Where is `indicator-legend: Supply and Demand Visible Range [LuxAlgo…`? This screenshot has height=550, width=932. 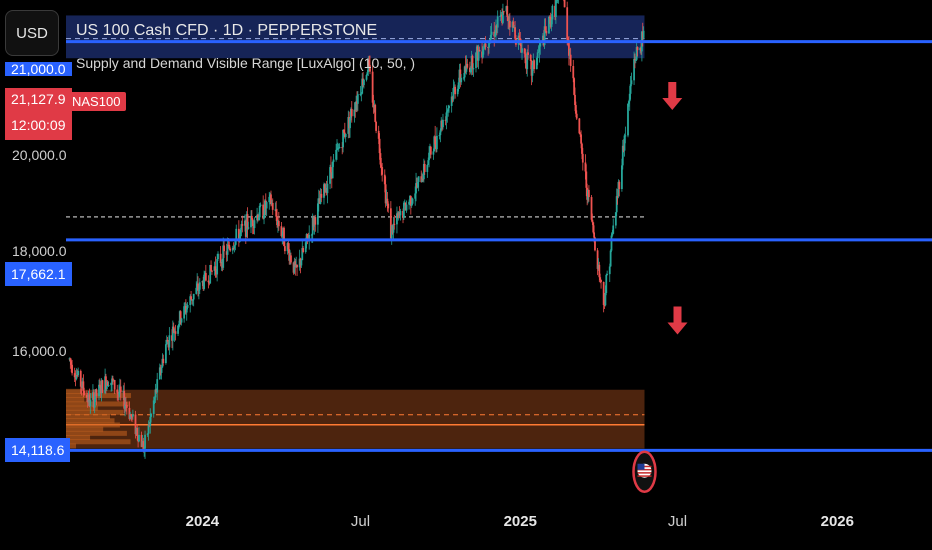 indicator-legend: Supply and Demand Visible Range [LuxAlgo… is located at coordinates (246, 63).